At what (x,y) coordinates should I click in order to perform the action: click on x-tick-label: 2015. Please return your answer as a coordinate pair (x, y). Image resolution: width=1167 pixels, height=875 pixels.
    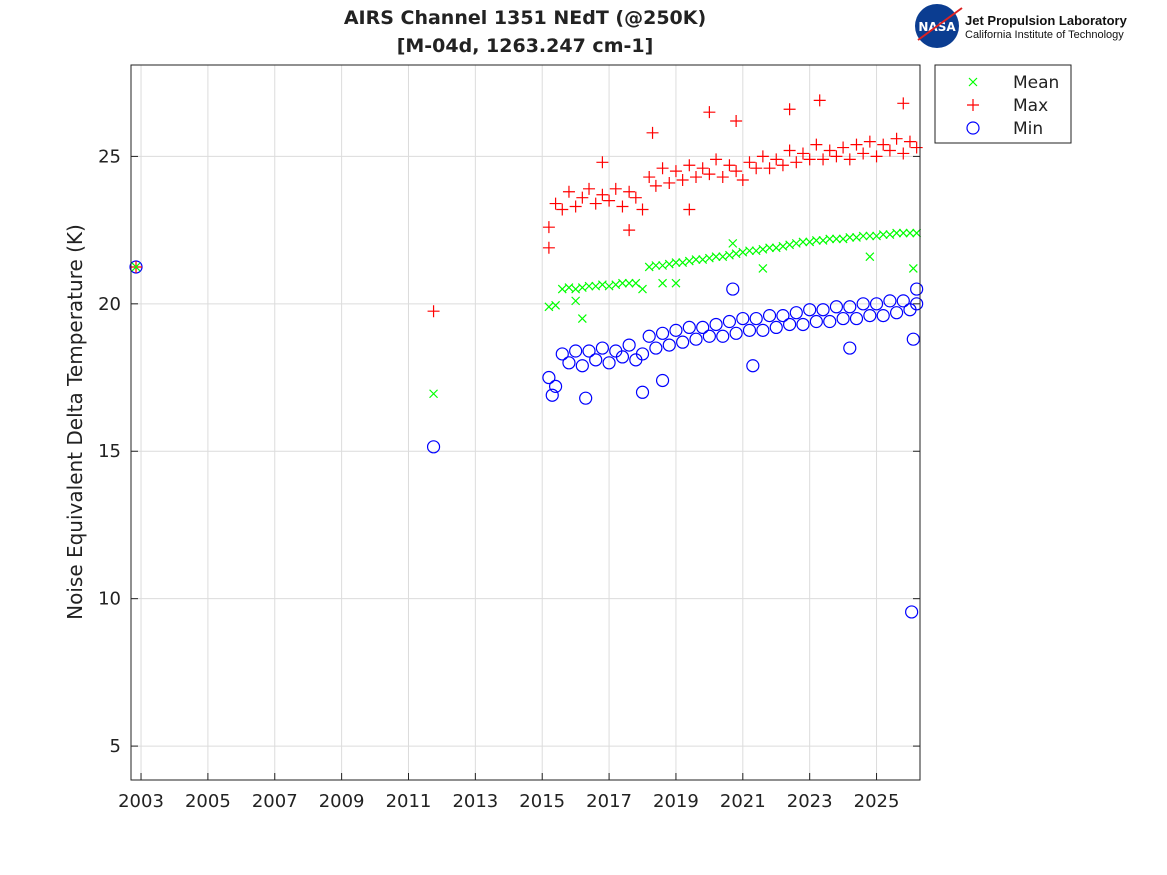
    Looking at the image, I should click on (542, 801).